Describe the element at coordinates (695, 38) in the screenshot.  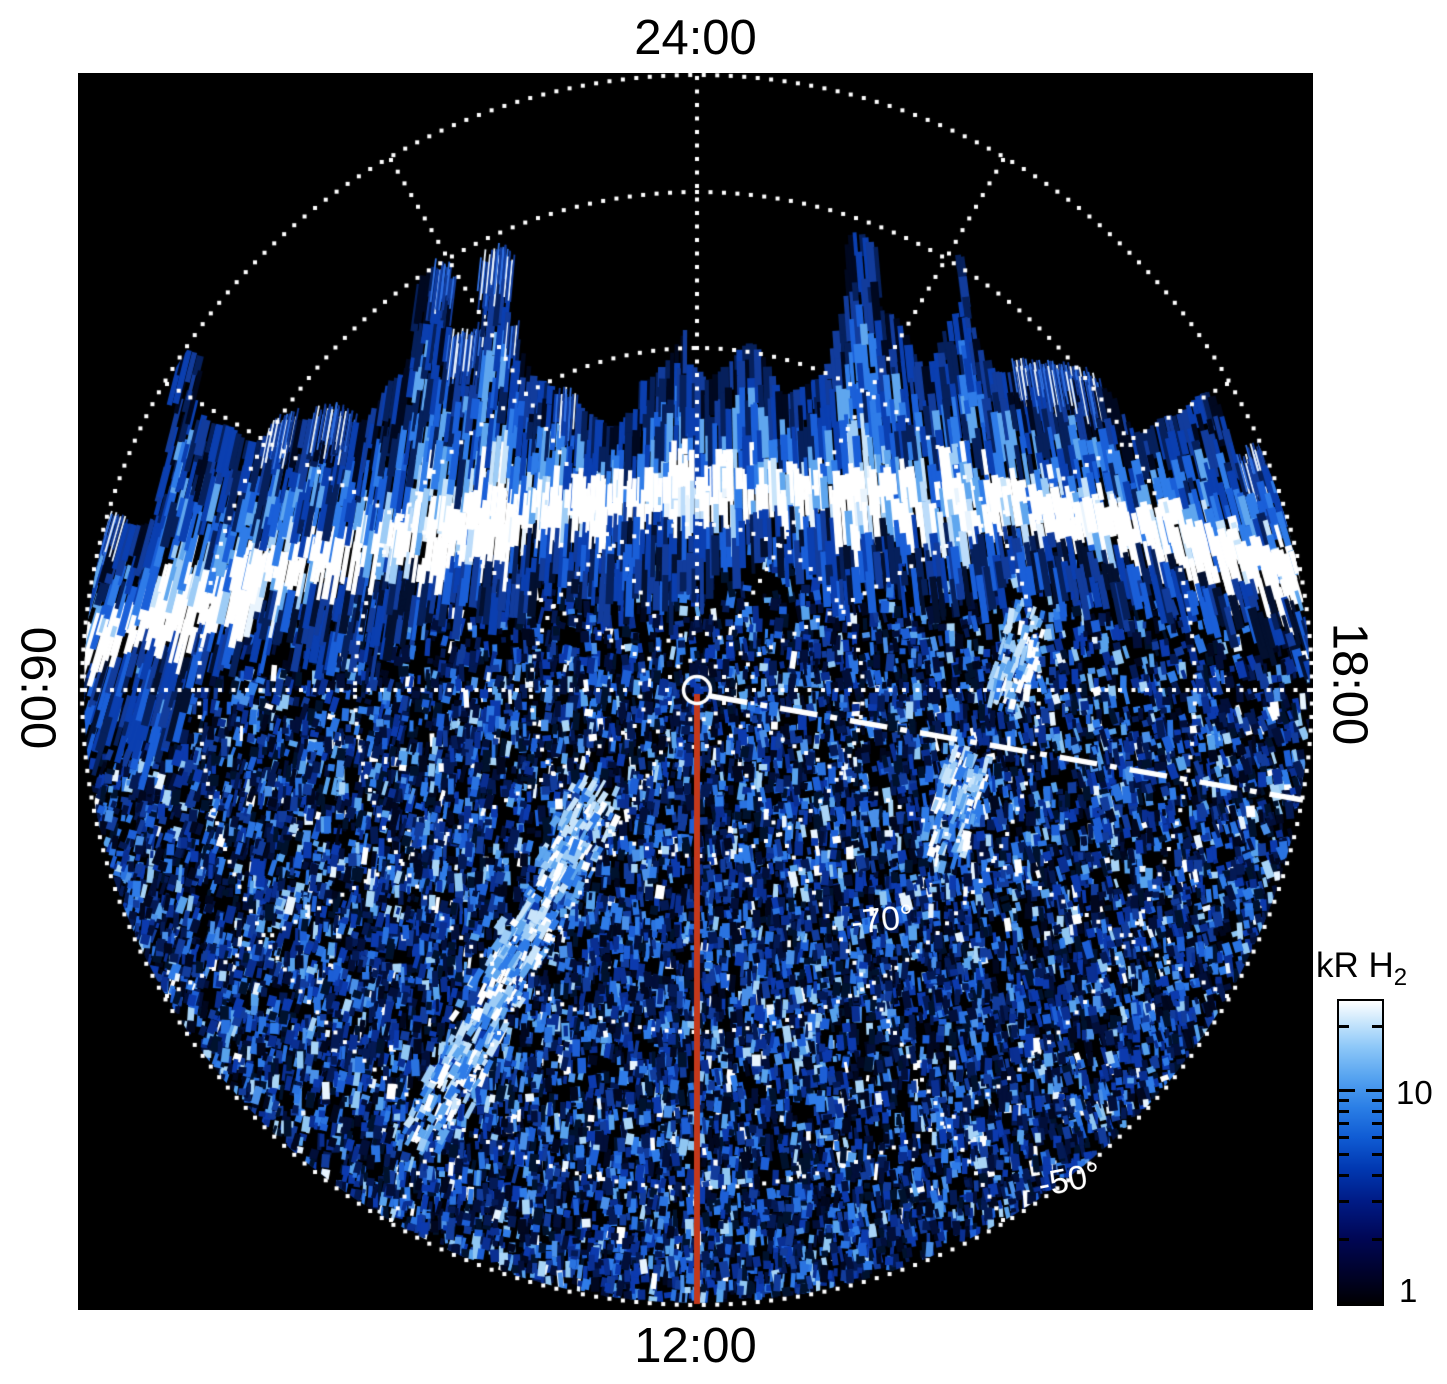
I see `local-time-label-2400: 24:00` at that location.